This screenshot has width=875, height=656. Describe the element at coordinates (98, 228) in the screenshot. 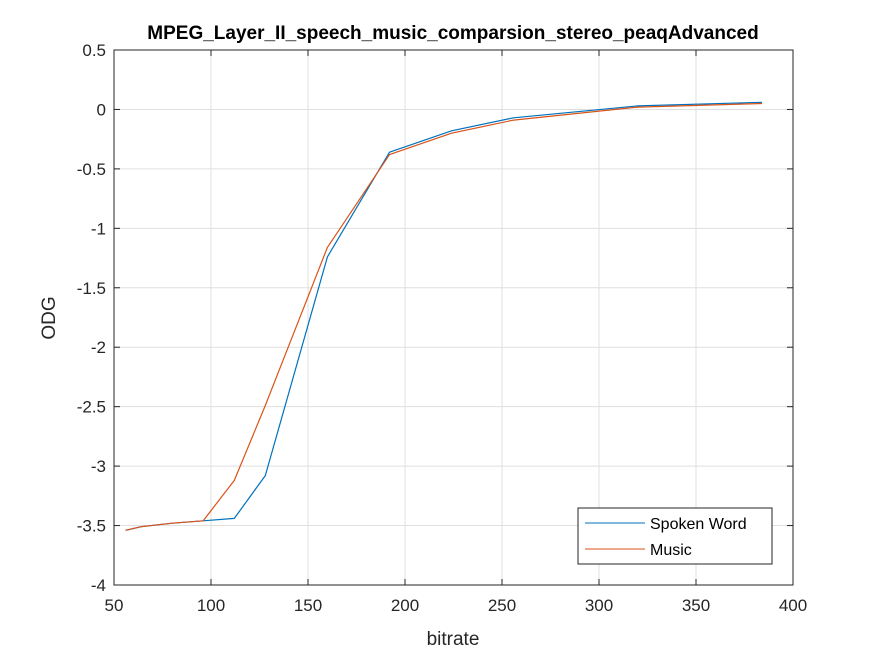

I see `y-tick-label: -1` at that location.